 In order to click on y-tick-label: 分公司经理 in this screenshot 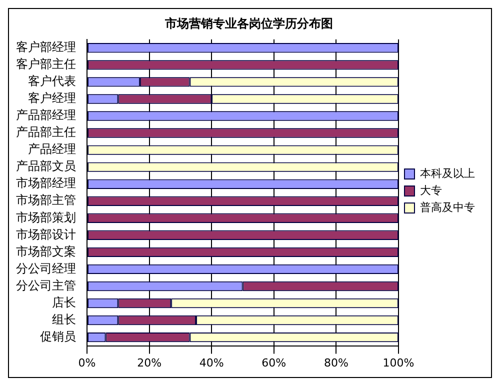, I will do `click(46, 268)`.